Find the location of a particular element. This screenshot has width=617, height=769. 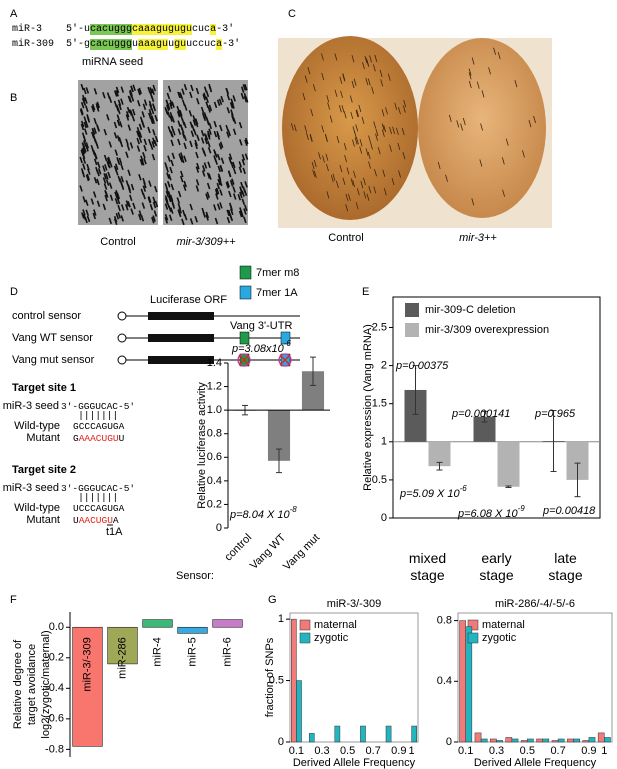

annotation: p=0.00418 is located at coordinates (569, 511).